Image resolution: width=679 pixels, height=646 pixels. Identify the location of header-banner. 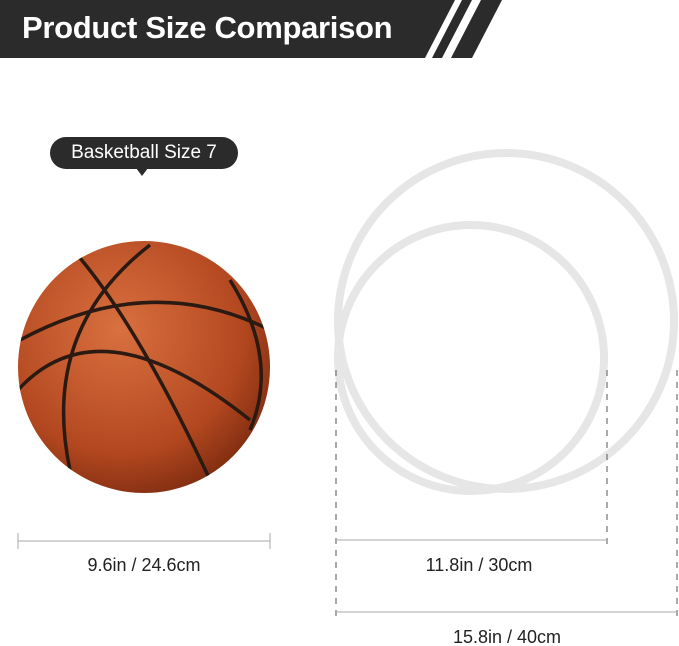
(227, 29).